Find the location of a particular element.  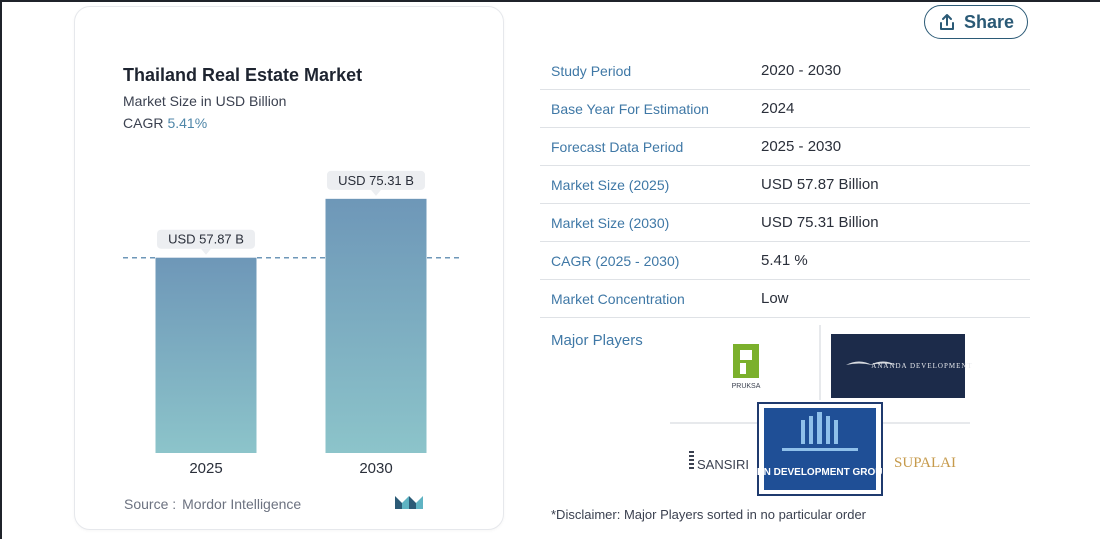

bar-2030 is located at coordinates (376, 325).